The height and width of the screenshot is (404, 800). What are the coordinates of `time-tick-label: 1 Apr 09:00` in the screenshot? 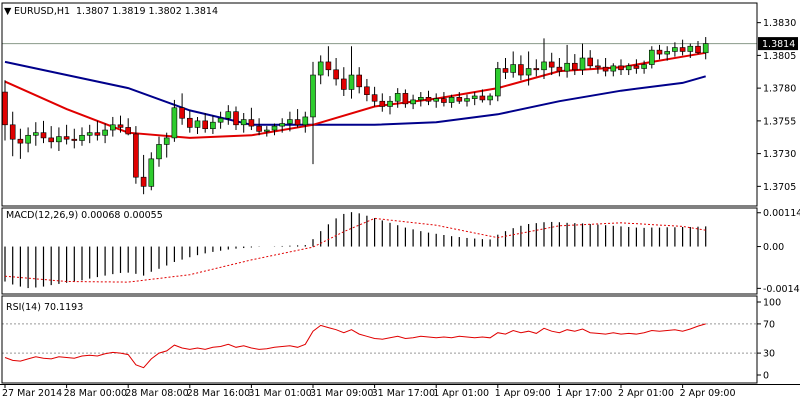 It's located at (523, 393).